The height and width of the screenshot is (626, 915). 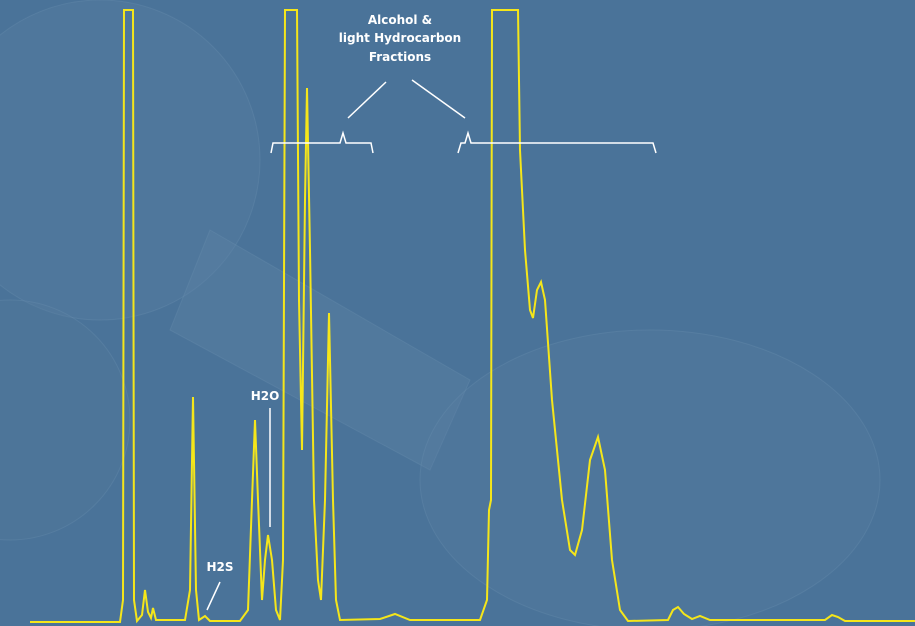 What do you see at coordinates (400, 38) in the screenshot?
I see `fractions-label: light Hydrocarbon` at bounding box center [400, 38].